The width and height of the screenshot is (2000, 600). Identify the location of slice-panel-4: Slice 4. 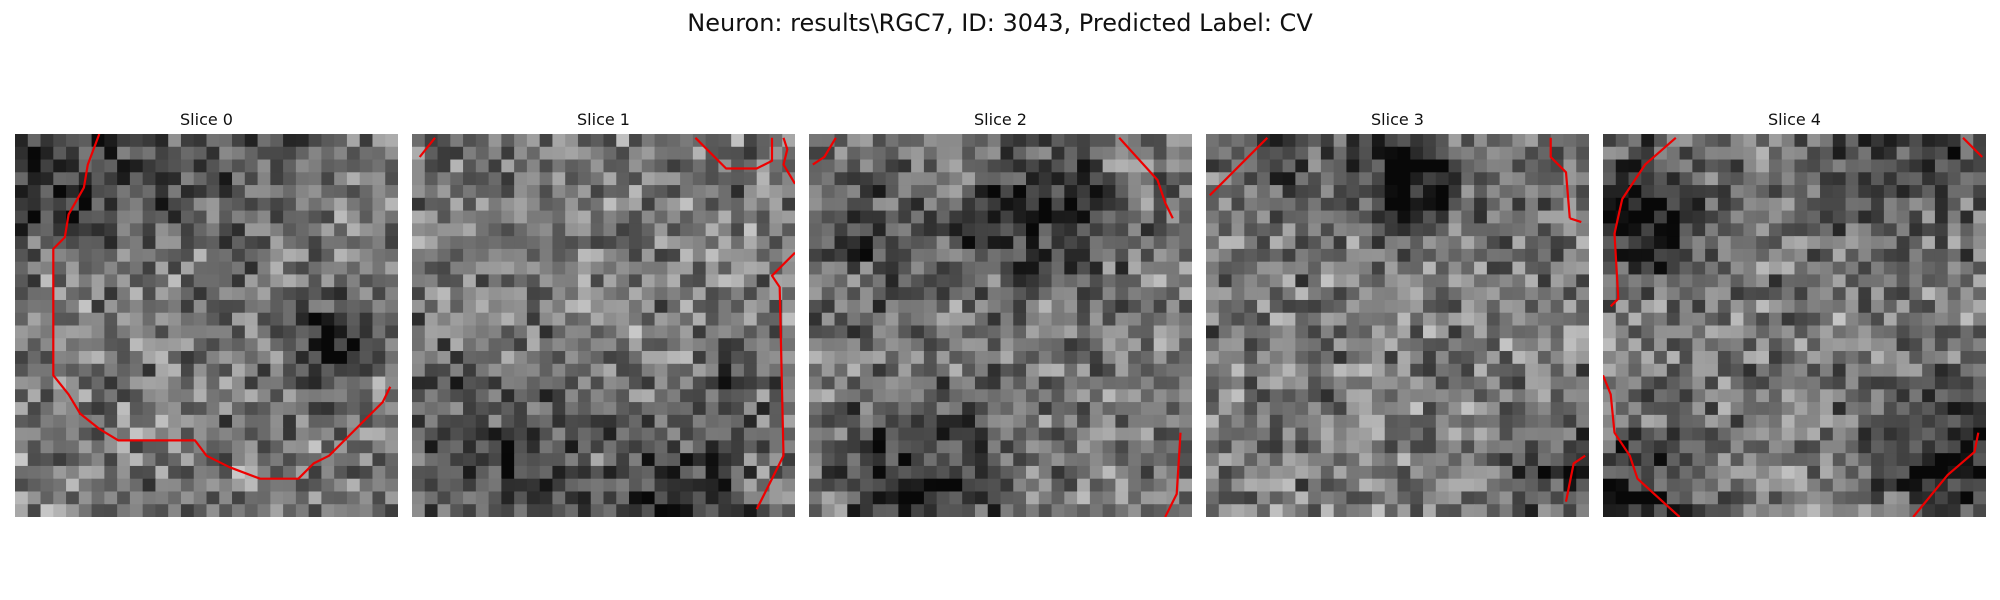
(1794, 312).